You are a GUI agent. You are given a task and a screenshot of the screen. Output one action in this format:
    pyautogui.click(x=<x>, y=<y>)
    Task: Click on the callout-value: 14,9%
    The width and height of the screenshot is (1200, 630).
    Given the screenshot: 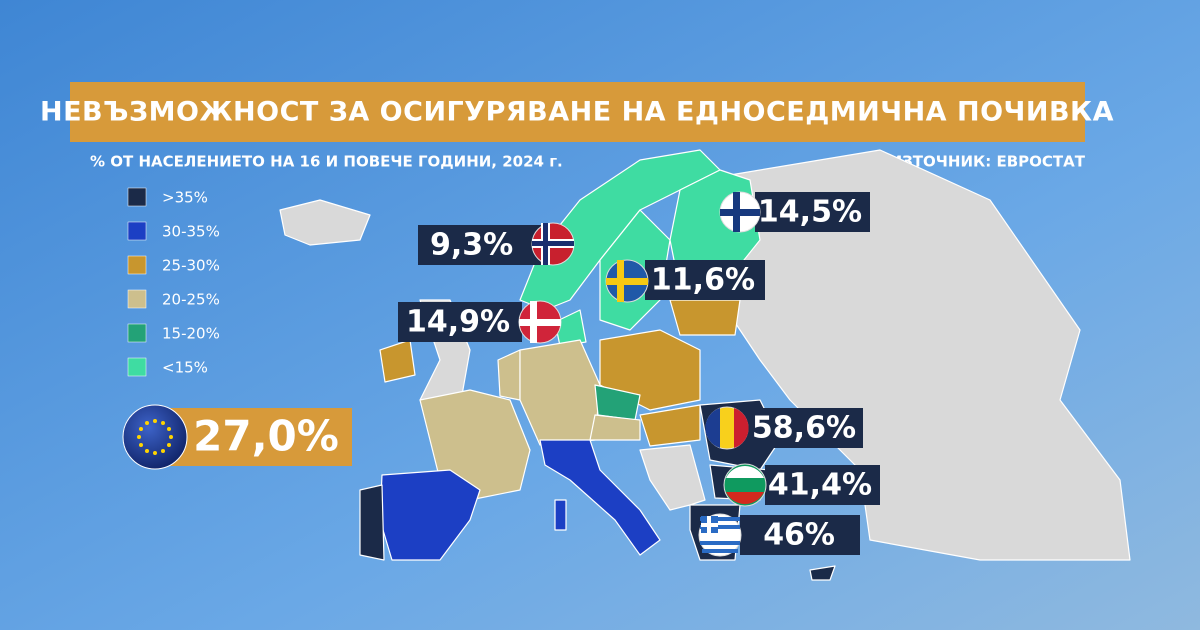 What is the action you would take?
    pyautogui.click(x=458, y=322)
    